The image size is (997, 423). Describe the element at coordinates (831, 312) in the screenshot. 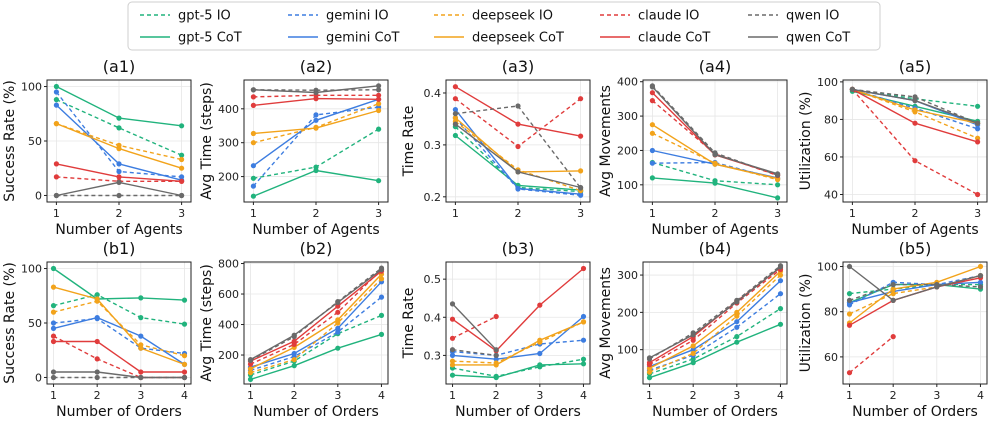

I see `y-tick-label: 80` at that location.